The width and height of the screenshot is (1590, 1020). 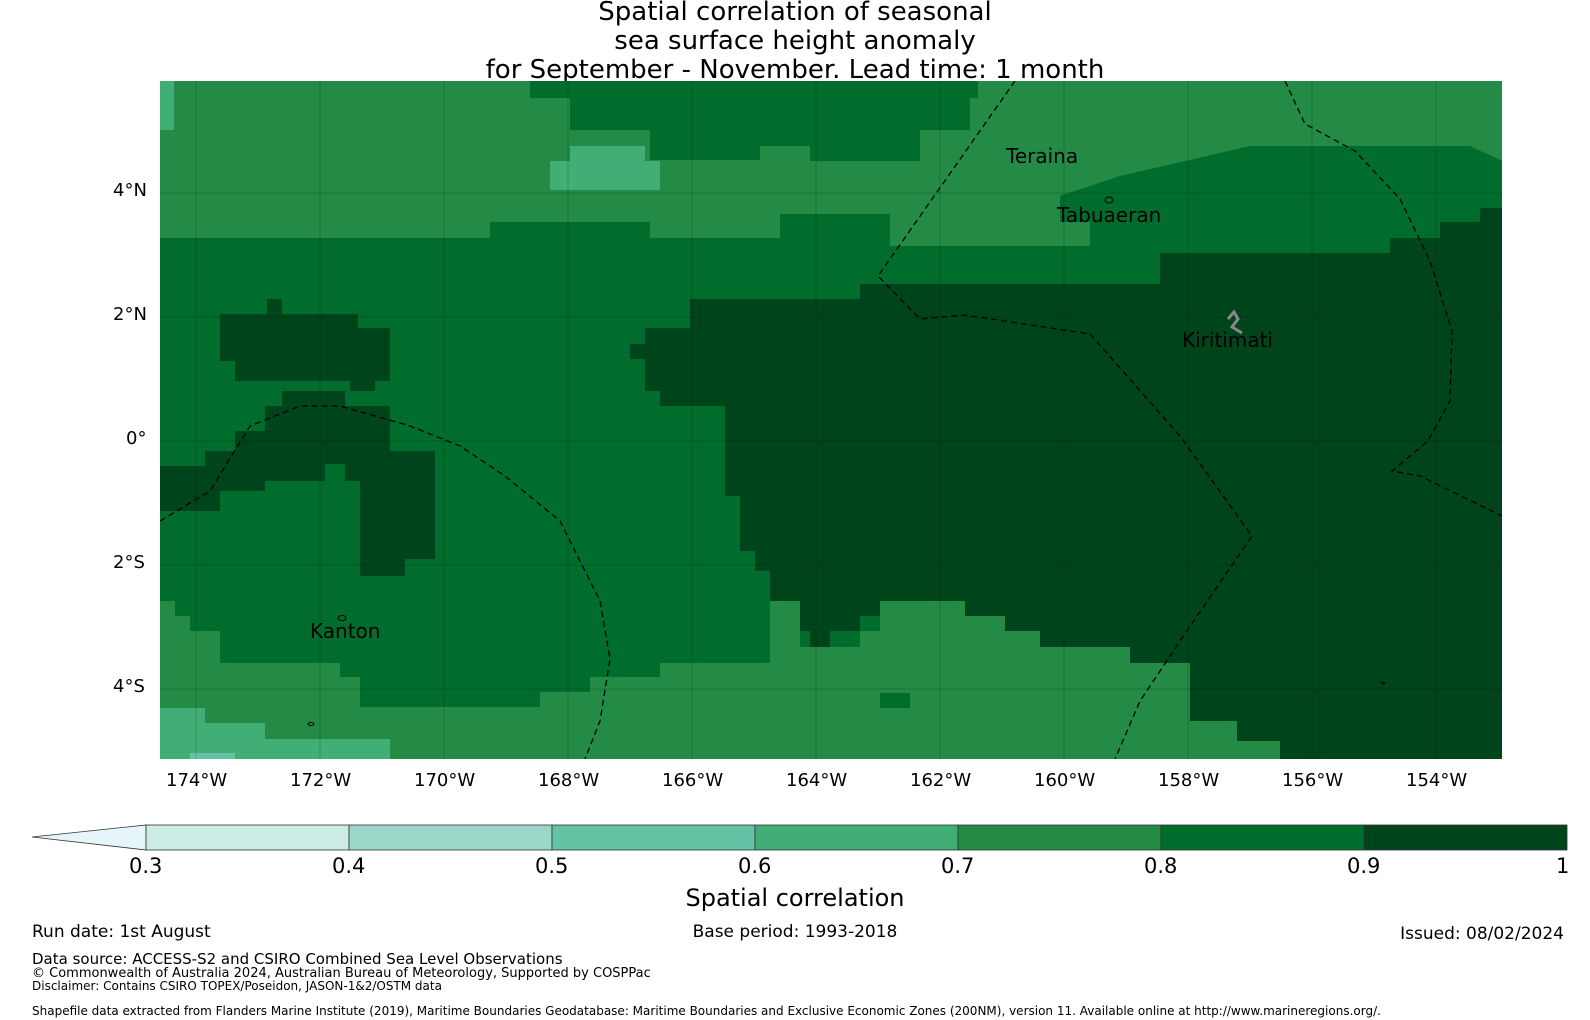 What do you see at coordinates (275, 733) in the screenshot?
I see `field-0-6-0-7-southwest` at bounding box center [275, 733].